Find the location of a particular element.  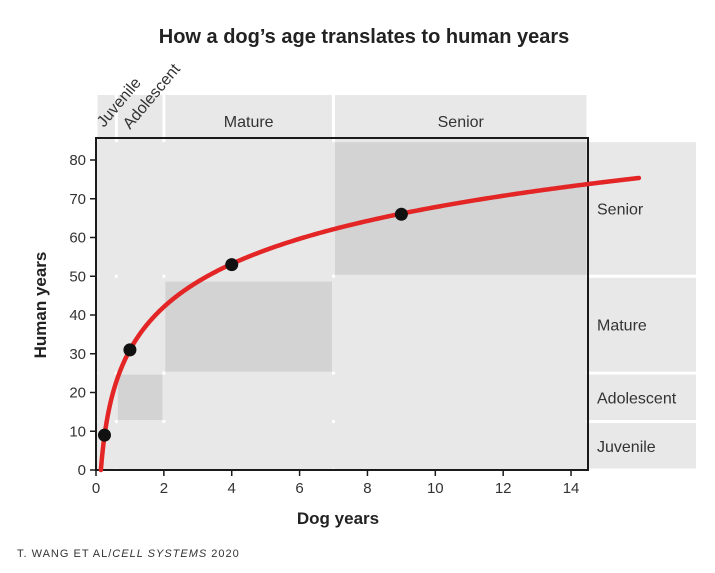

y-tick-label: 10 is located at coordinates (77, 431).